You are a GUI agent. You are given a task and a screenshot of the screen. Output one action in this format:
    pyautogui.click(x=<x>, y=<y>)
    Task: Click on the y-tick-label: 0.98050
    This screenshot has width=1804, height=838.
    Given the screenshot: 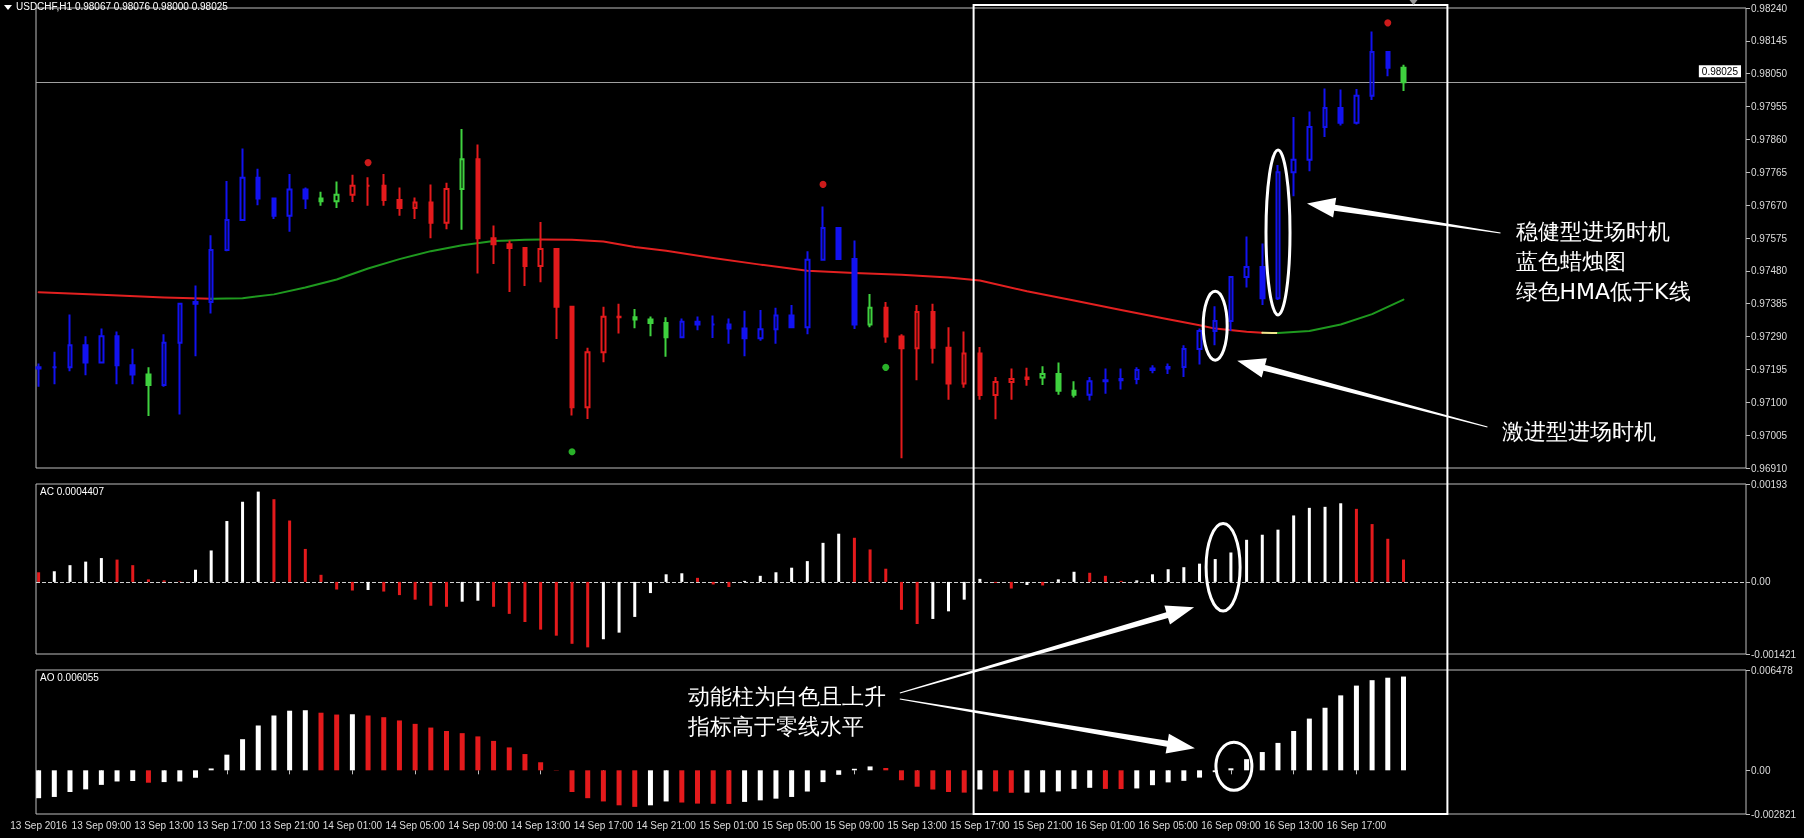 What is the action you would take?
    pyautogui.click(x=1769, y=74)
    